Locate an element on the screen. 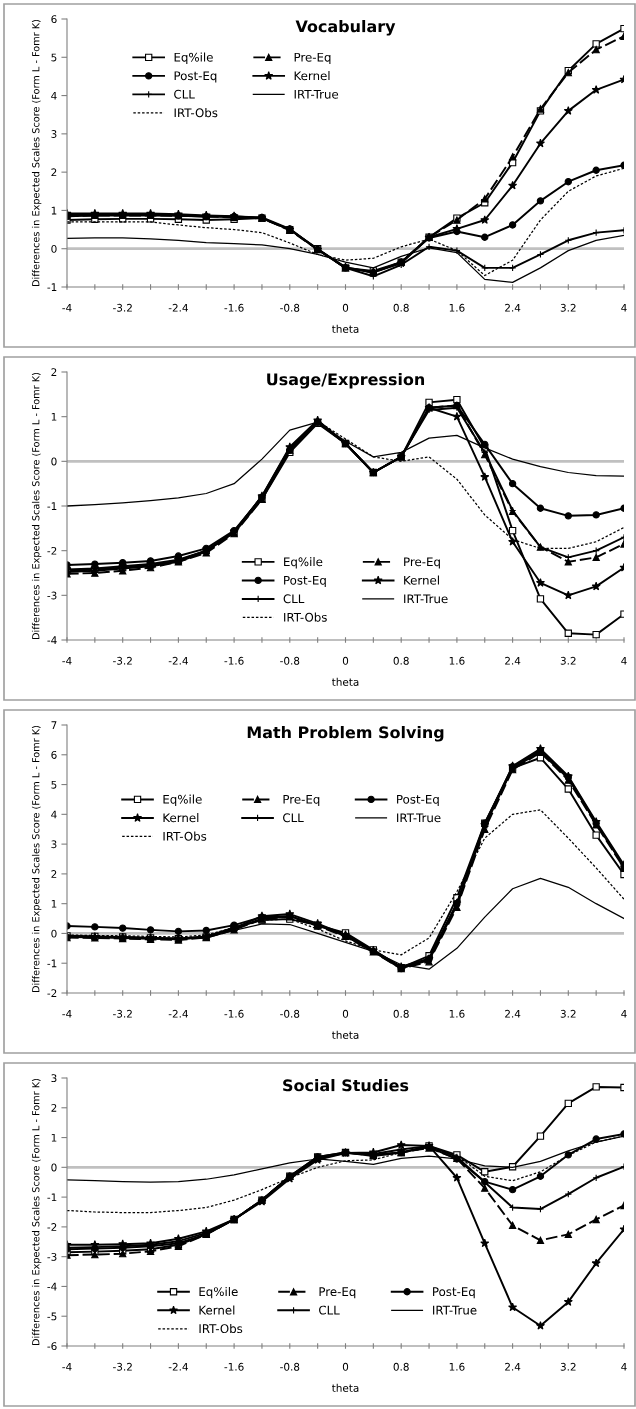  chart-title: Usage/Expression is located at coordinates (346, 380).